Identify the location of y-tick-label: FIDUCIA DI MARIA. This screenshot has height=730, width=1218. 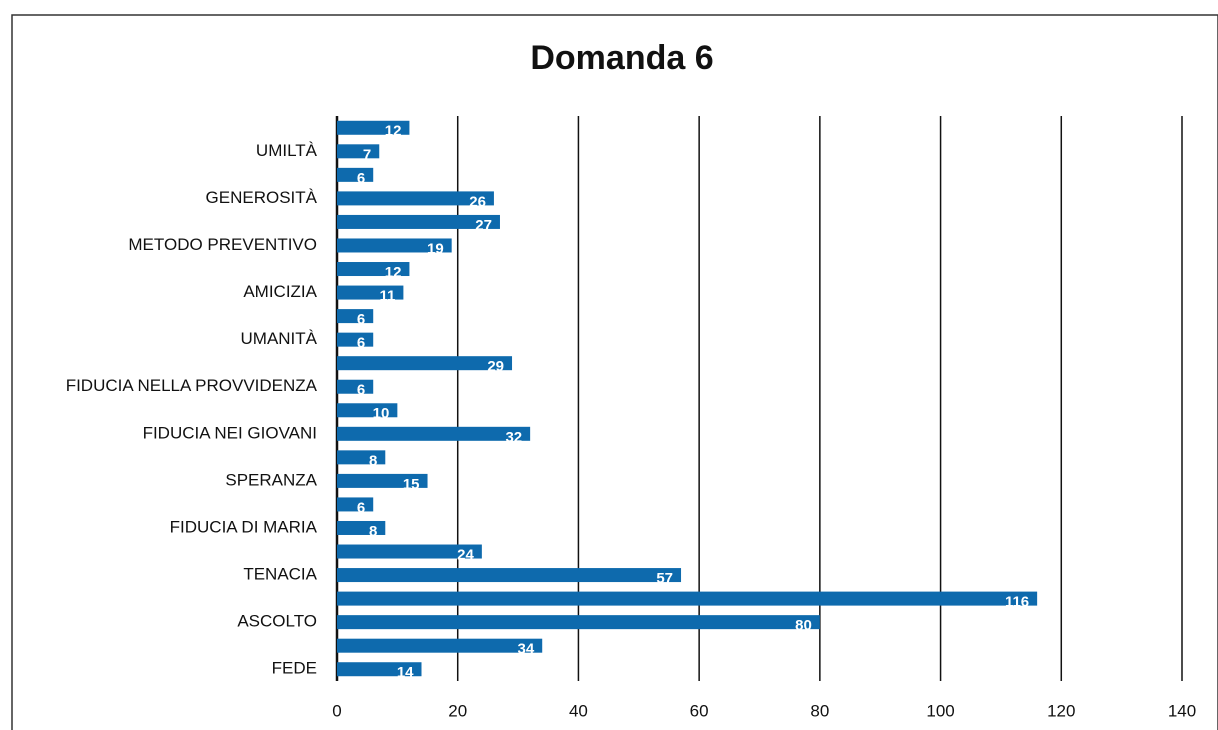
(244, 526).